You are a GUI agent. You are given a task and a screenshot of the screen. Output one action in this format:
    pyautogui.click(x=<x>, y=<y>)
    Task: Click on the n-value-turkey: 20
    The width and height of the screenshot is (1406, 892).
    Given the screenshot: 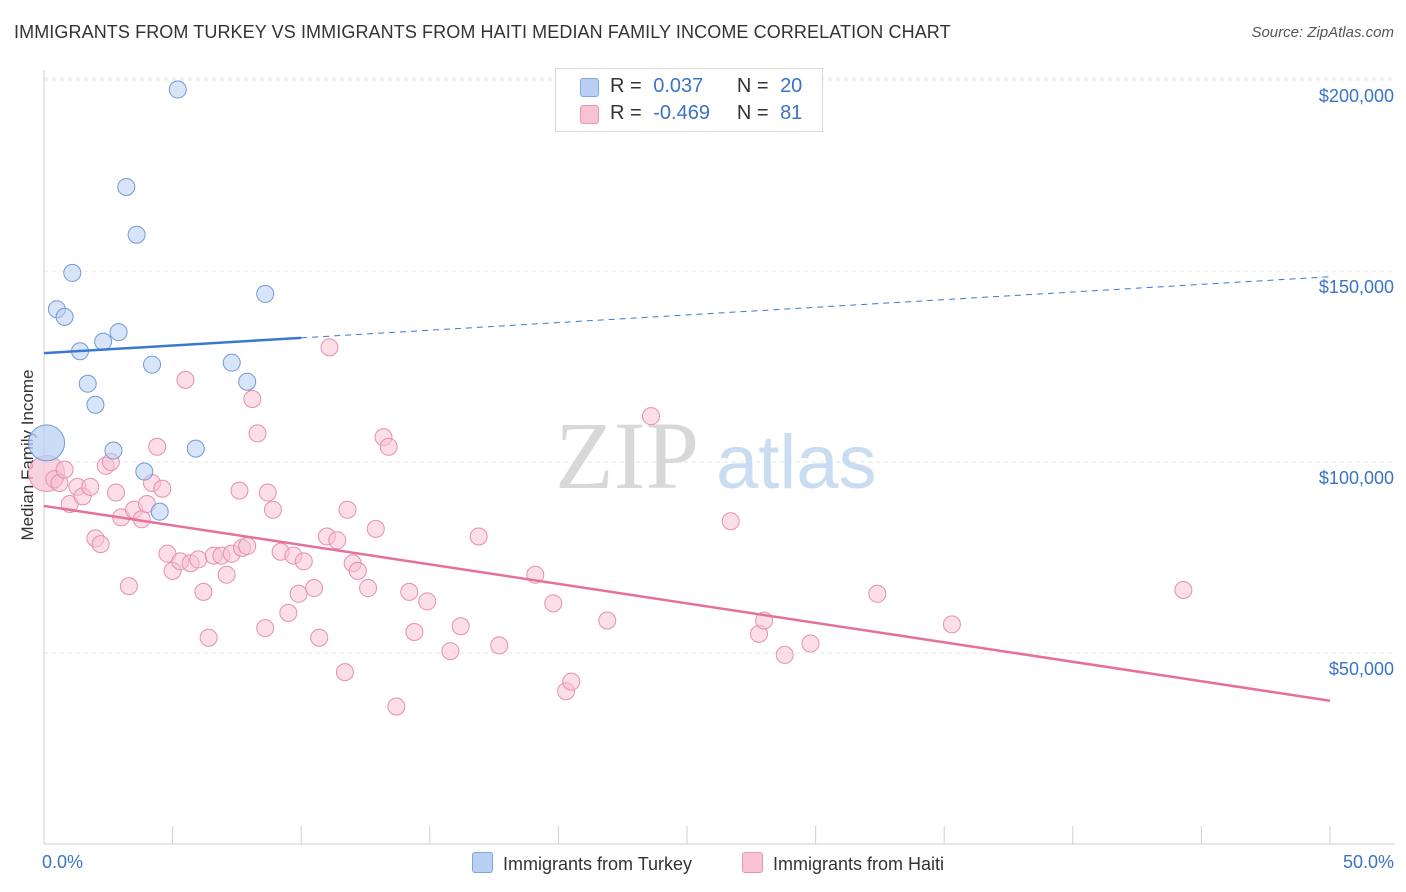 What is the action you would take?
    pyautogui.click(x=791, y=86)
    